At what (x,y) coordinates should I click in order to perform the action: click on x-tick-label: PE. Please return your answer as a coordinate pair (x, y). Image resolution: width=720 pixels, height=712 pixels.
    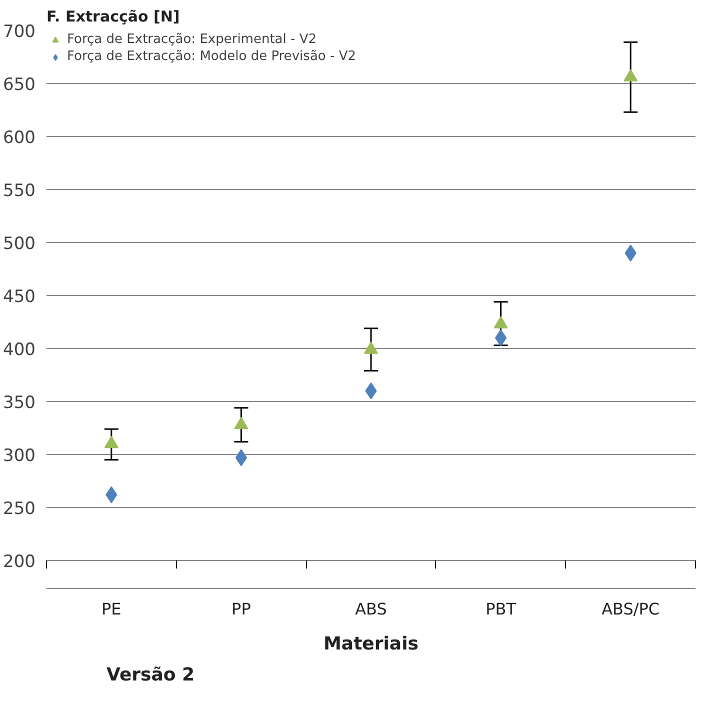
    Looking at the image, I should click on (112, 609).